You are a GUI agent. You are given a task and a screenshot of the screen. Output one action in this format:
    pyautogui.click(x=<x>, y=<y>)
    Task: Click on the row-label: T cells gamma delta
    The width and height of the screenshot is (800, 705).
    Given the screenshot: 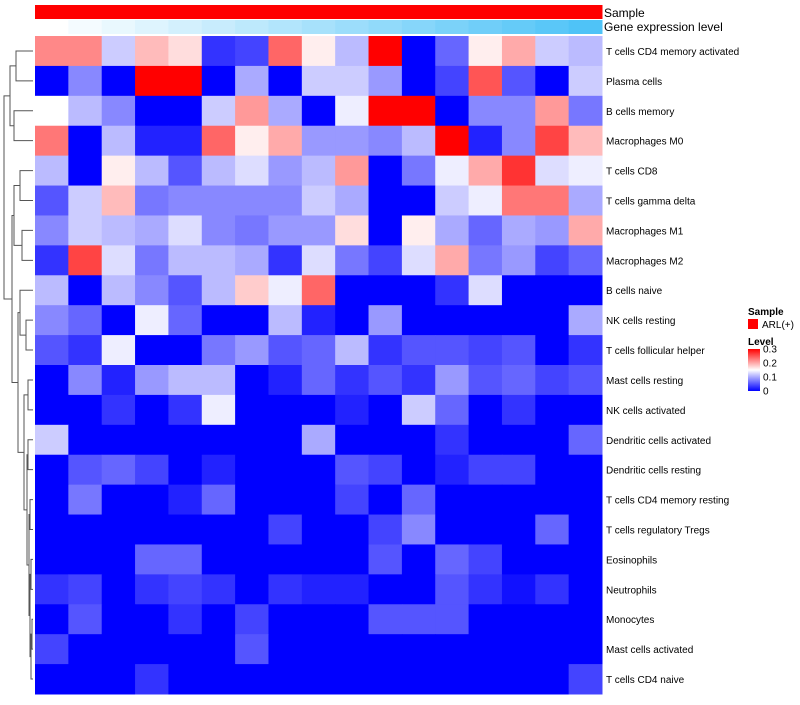 What is the action you would take?
    pyautogui.click(x=651, y=202)
    